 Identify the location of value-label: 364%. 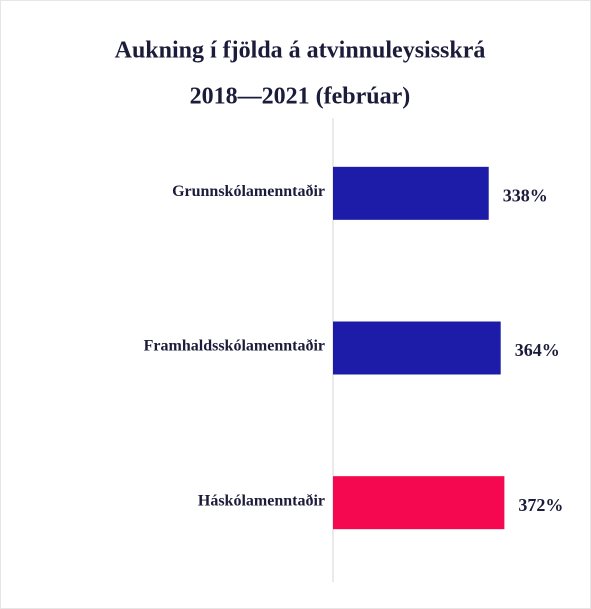
(537, 350).